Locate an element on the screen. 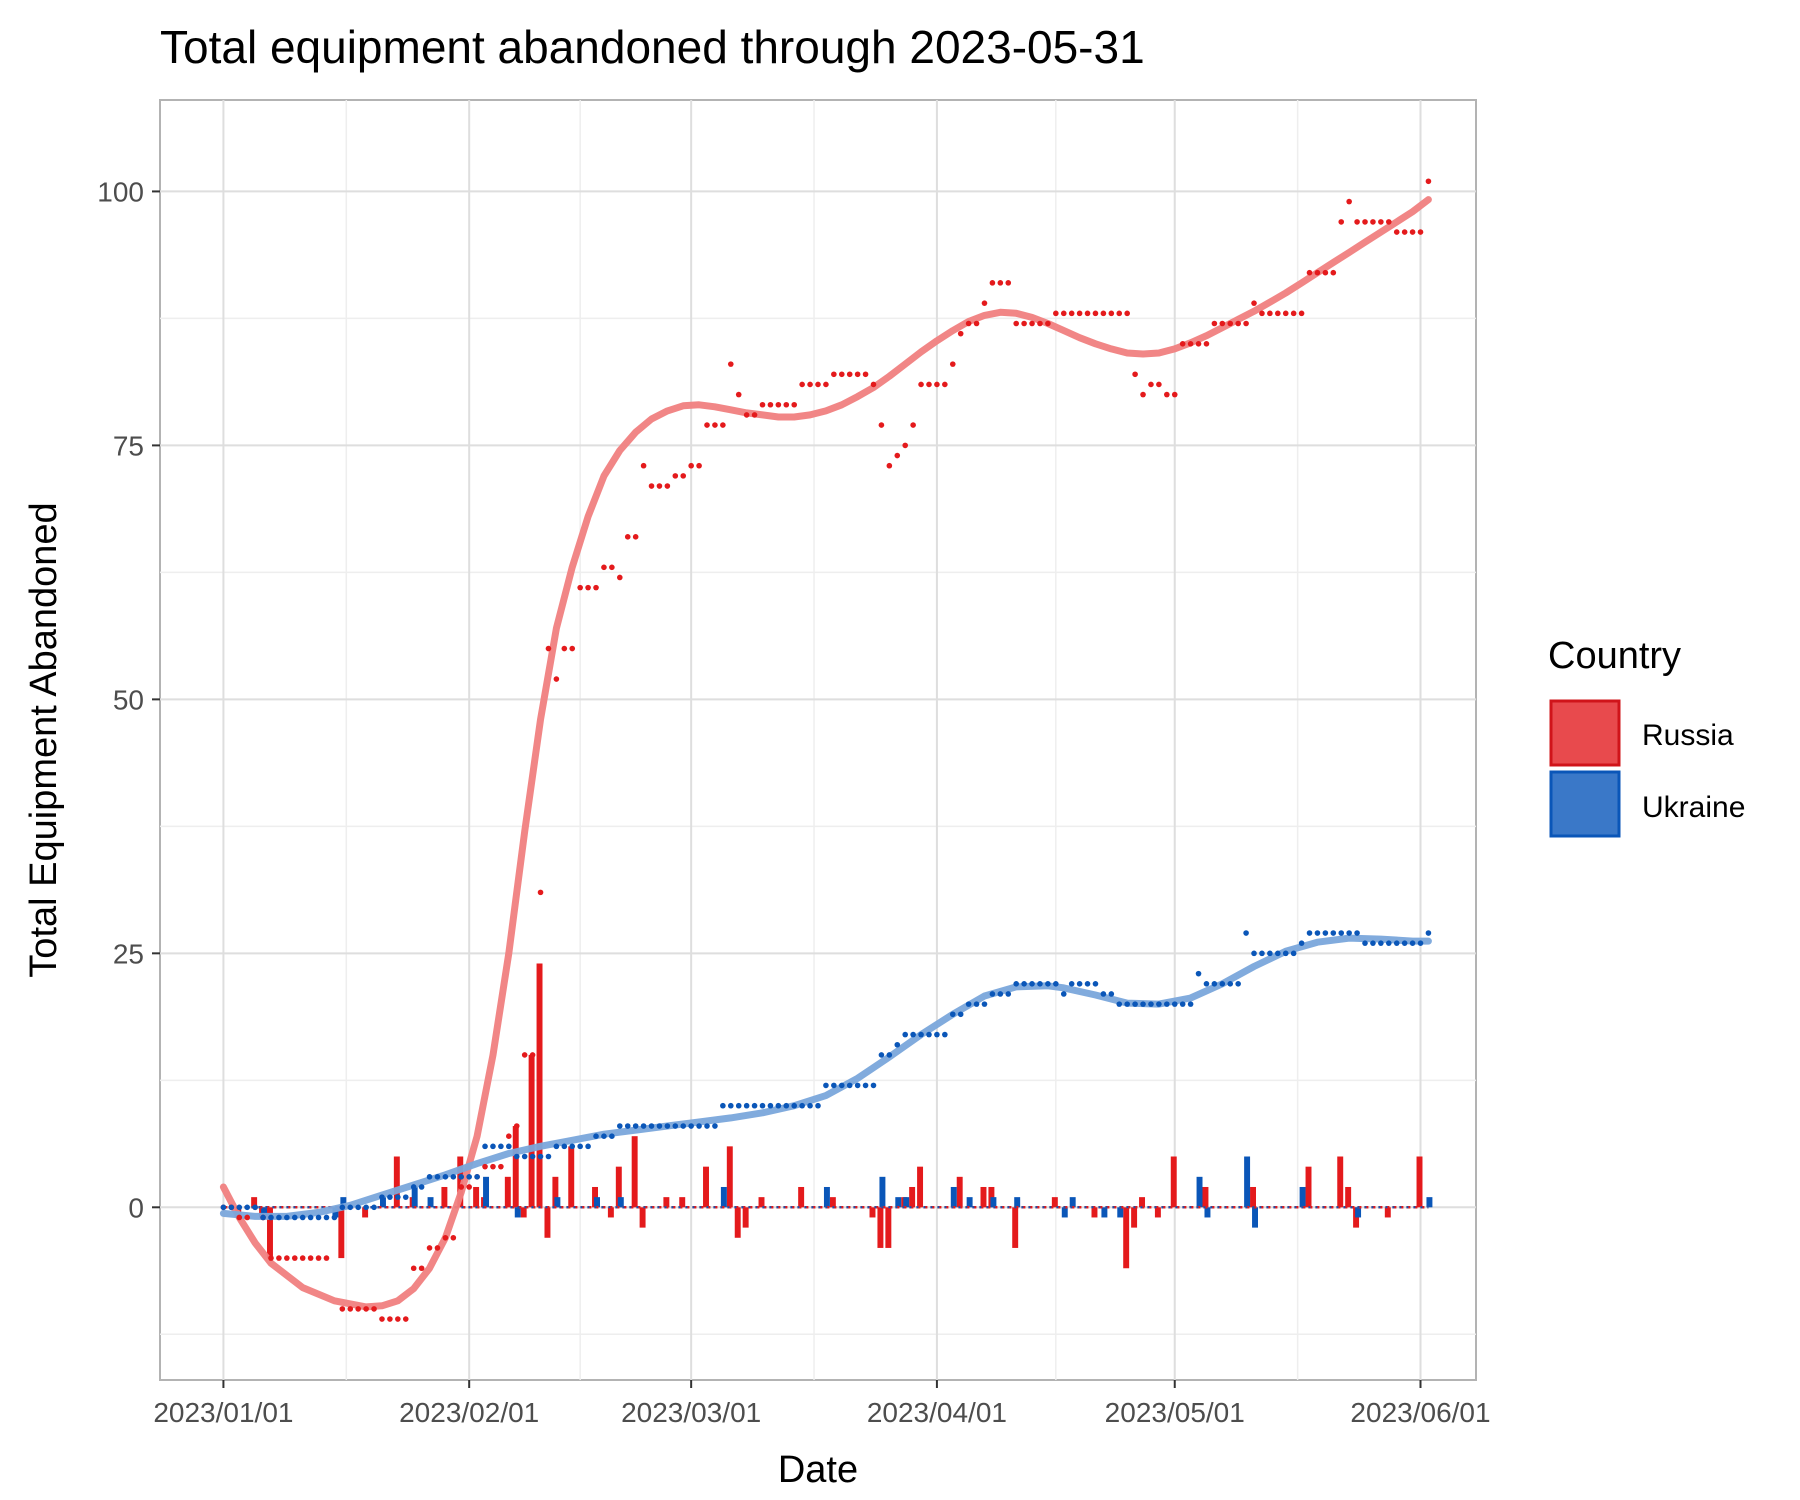 The image size is (1800, 1500). x-tick-label: 2023/03/01 is located at coordinates (691, 1412).